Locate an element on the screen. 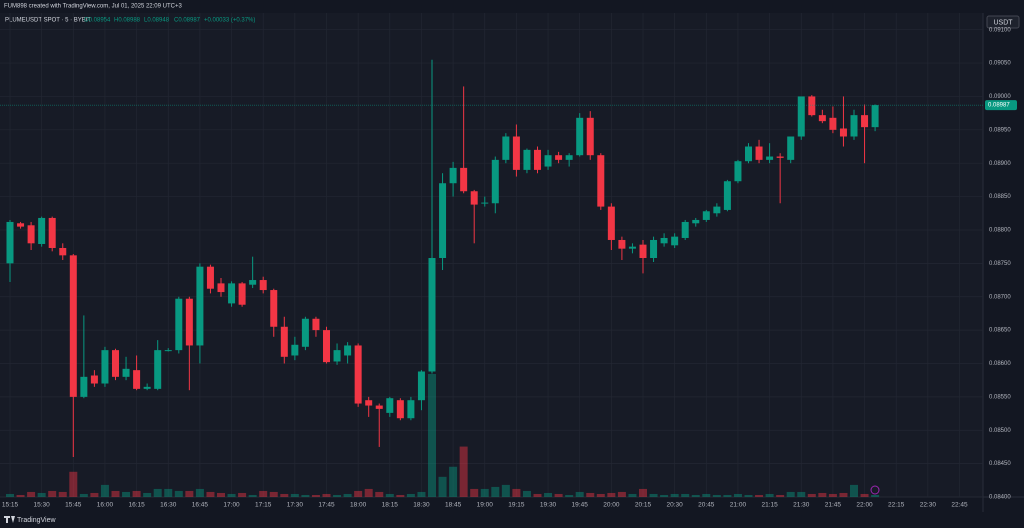 The height and width of the screenshot is (528, 1024). y-tick-label: 0.09100 is located at coordinates (1000, 30).